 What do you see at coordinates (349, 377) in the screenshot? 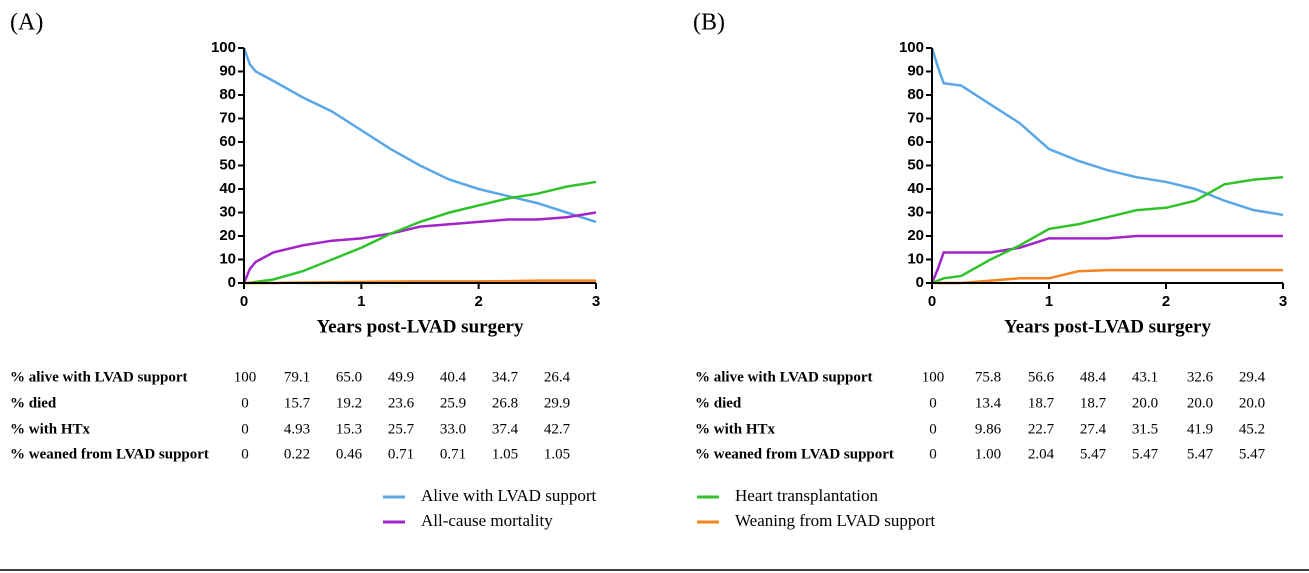
I see `table-cell: 65.0` at bounding box center [349, 377].